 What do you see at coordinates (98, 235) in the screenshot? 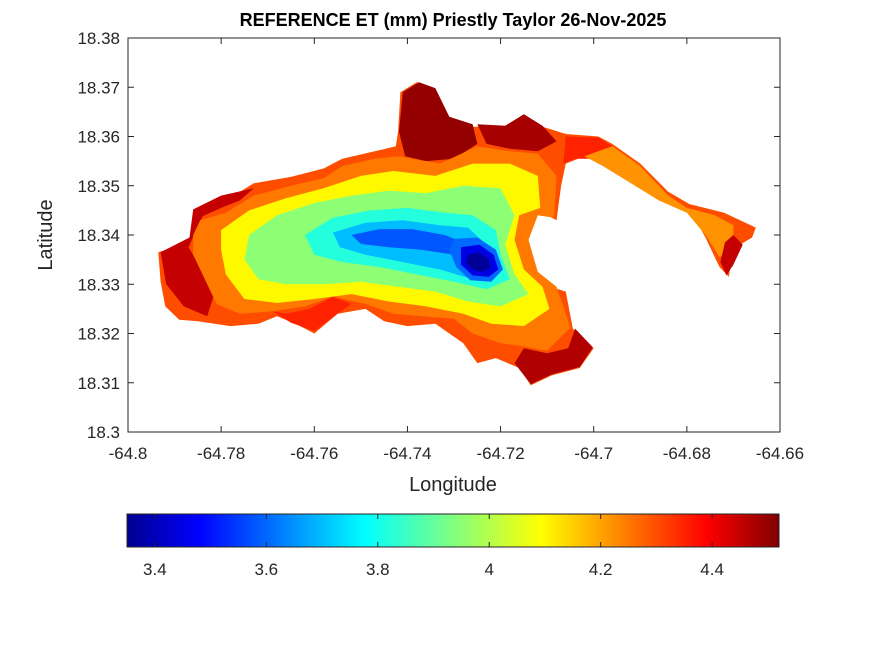
I see `y-tick-label: 18.34` at bounding box center [98, 235].